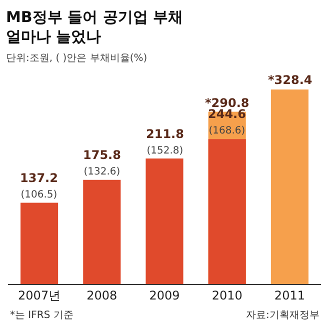 The image size is (329, 332). Describe the element at coordinates (290, 80) in the screenshot. I see `data-label: *328.4` at that location.